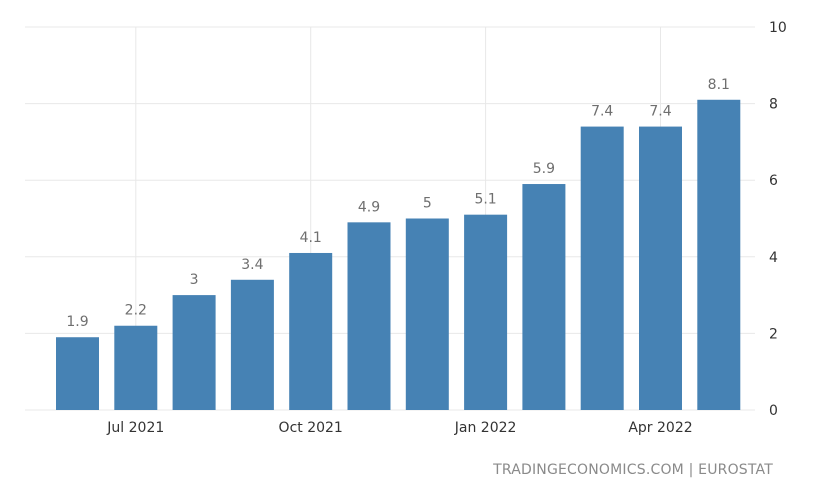  Describe the element at coordinates (399, 428) in the screenshot. I see `x-axis: Jul 2021 Oct 2021 Jan 2022 Apr 2022` at that location.